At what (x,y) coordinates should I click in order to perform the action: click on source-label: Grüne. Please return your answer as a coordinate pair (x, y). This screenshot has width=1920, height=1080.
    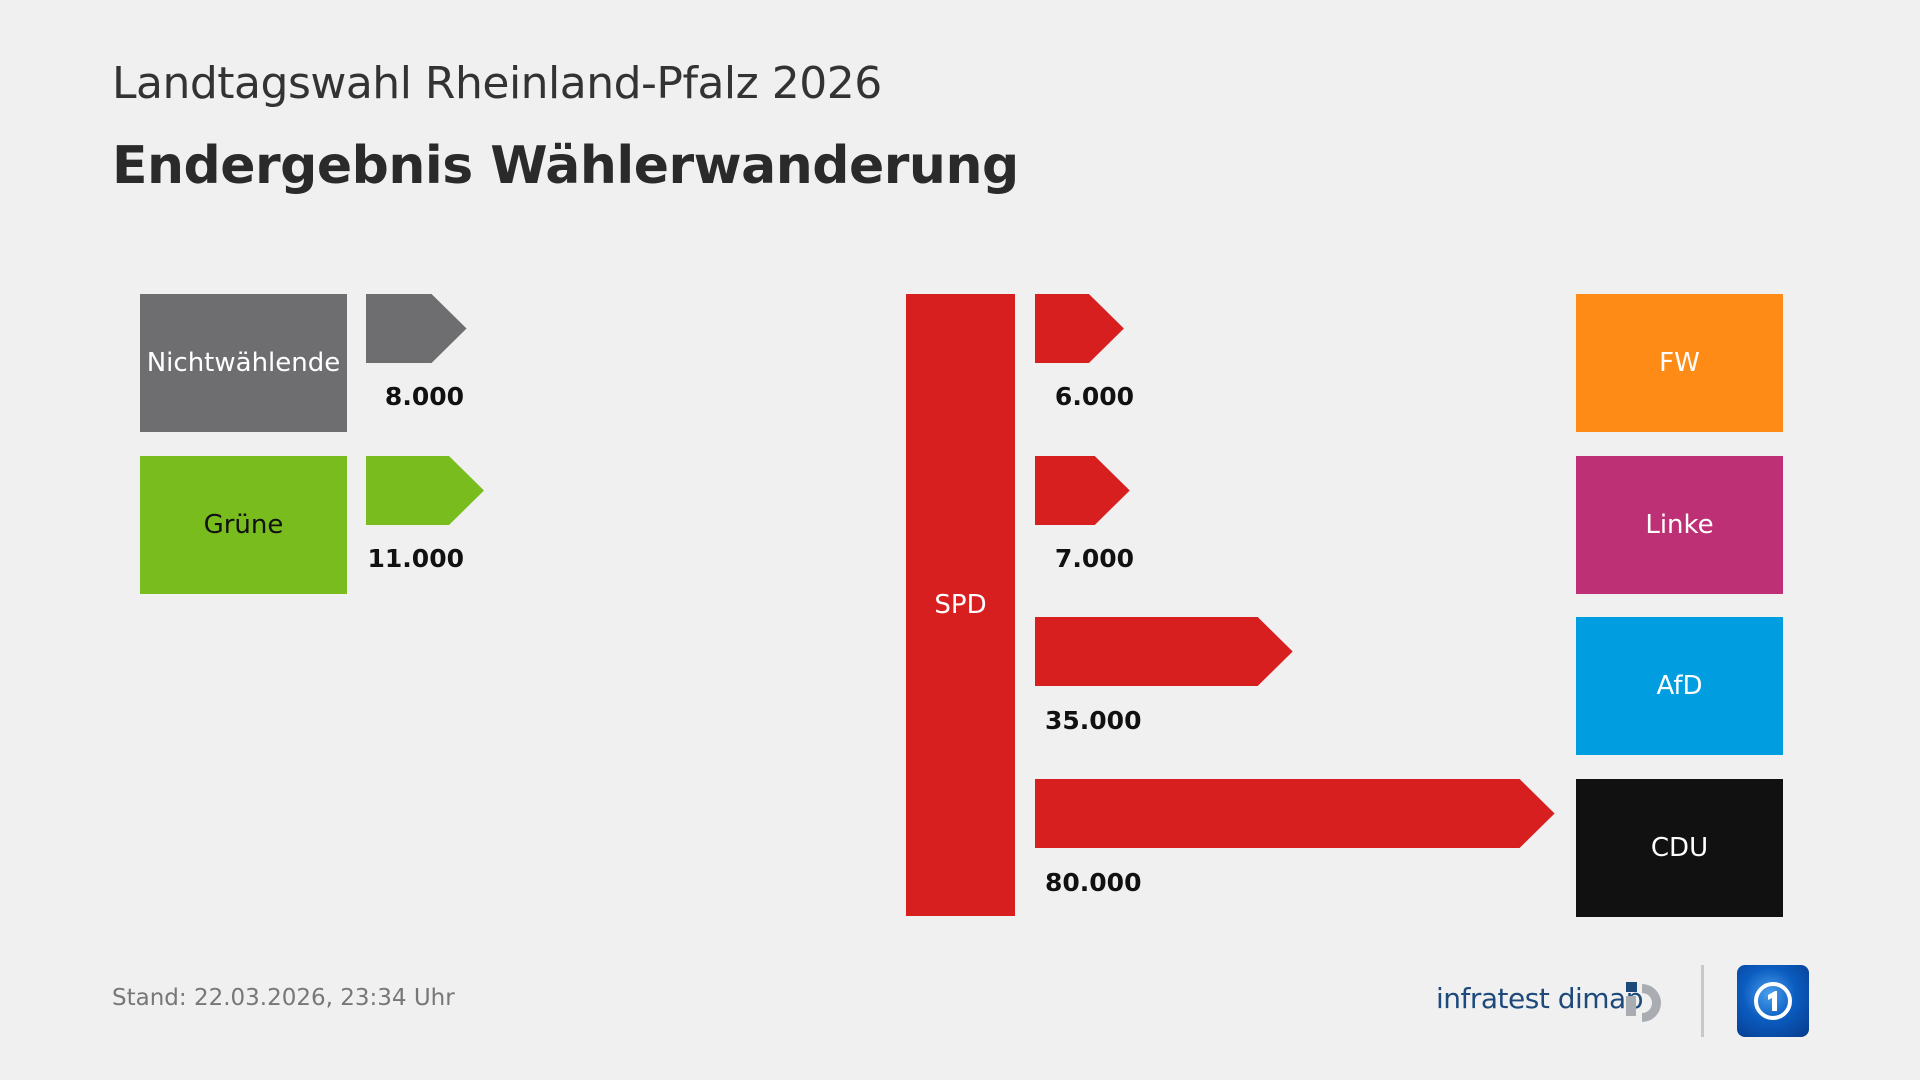
    Looking at the image, I should click on (243, 525).